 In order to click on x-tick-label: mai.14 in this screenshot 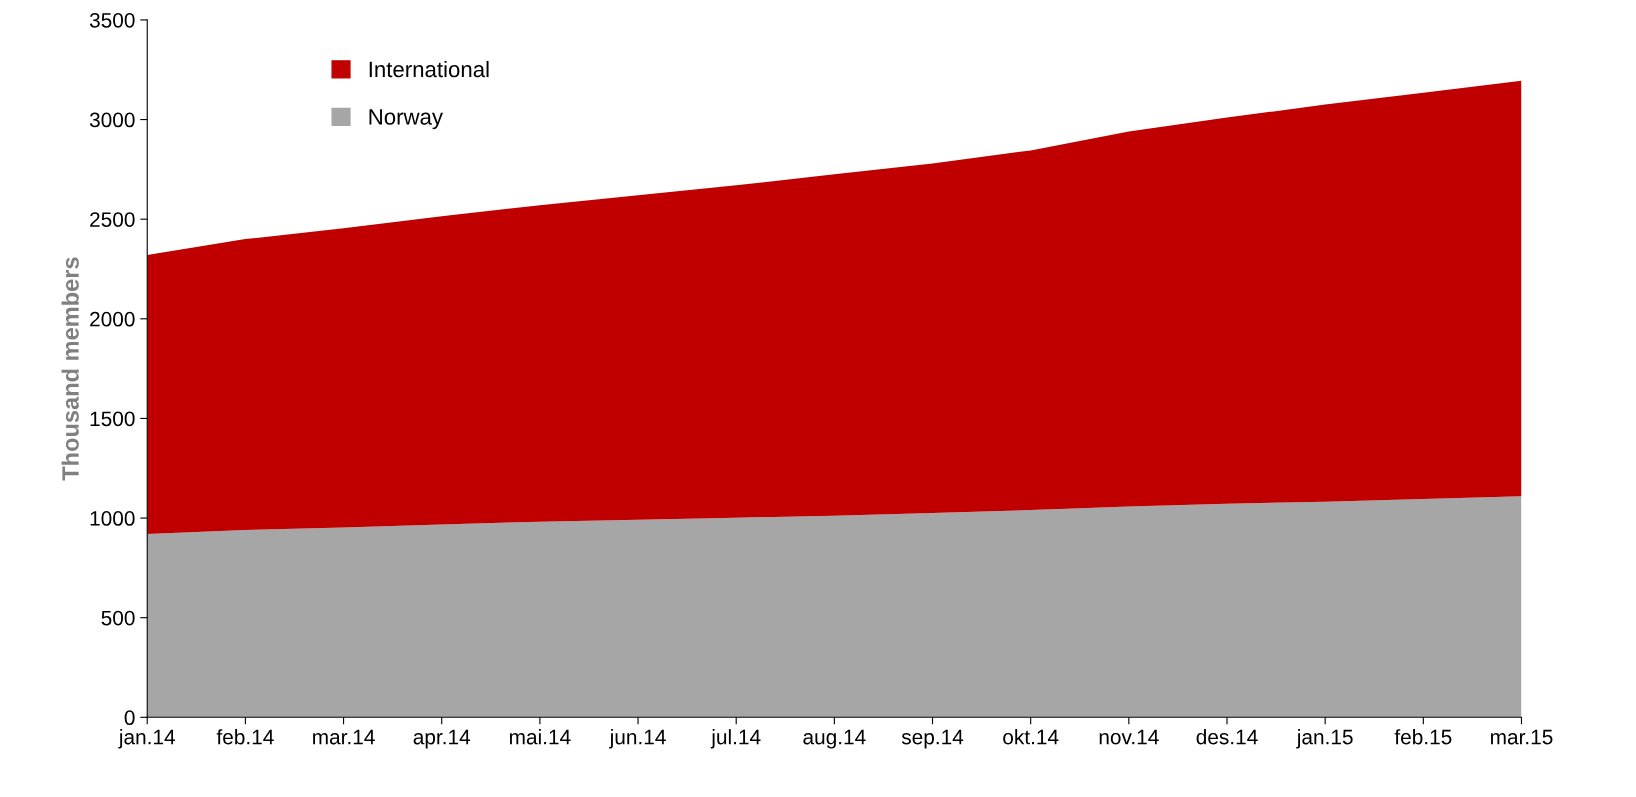, I will do `click(540, 737)`.